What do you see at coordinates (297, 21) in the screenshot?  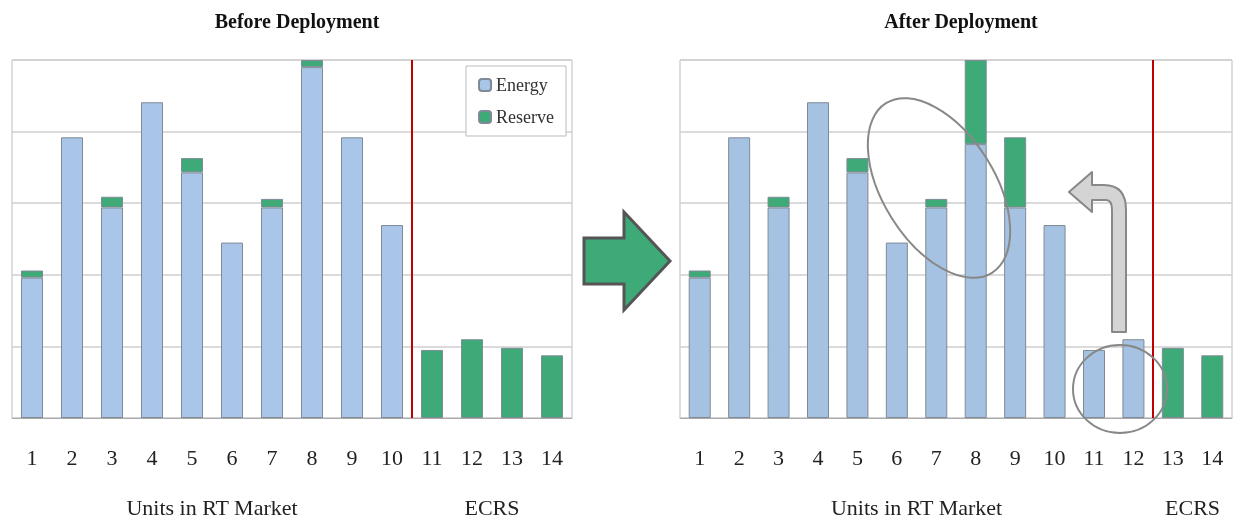 I see `chart-title: Before Deployment` at bounding box center [297, 21].